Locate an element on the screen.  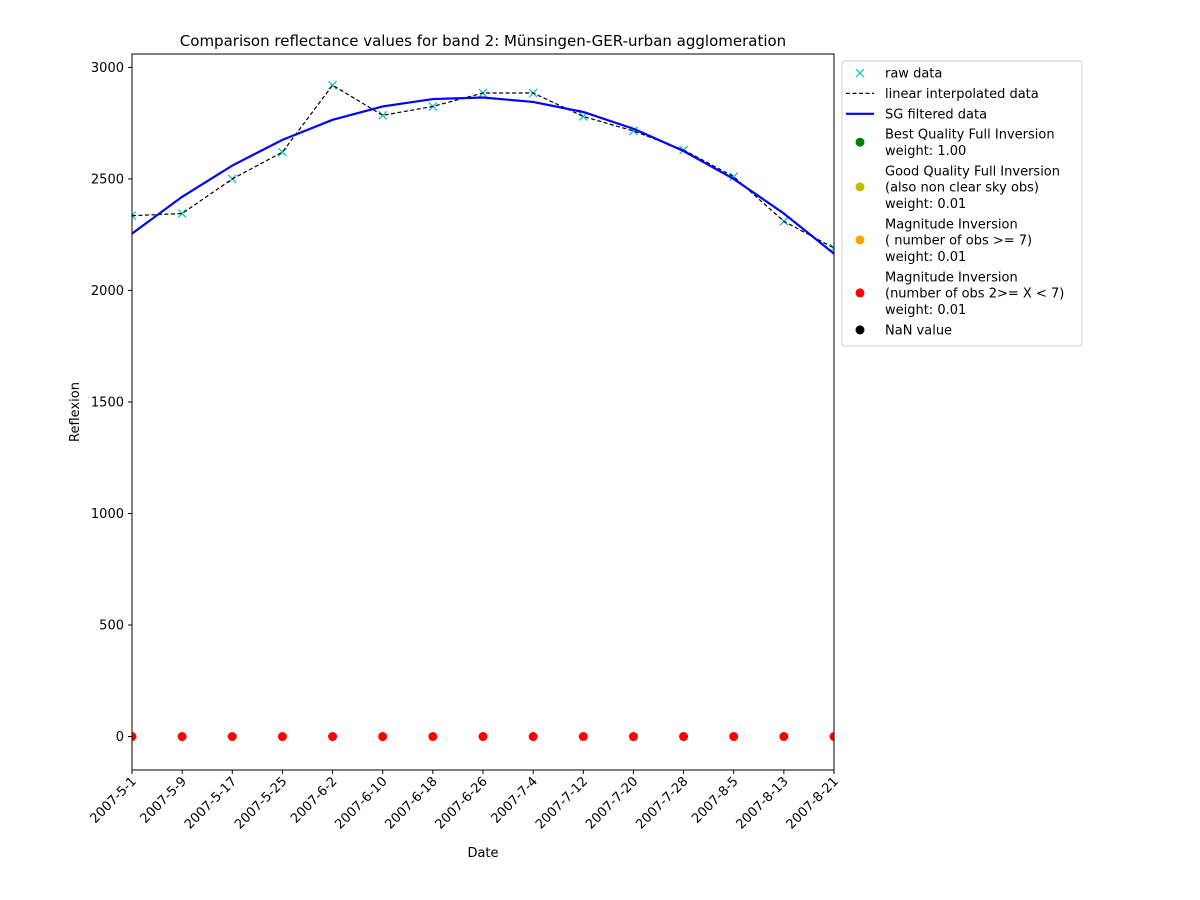
x-tick-label: 2007-8-21 is located at coordinates (813, 803).